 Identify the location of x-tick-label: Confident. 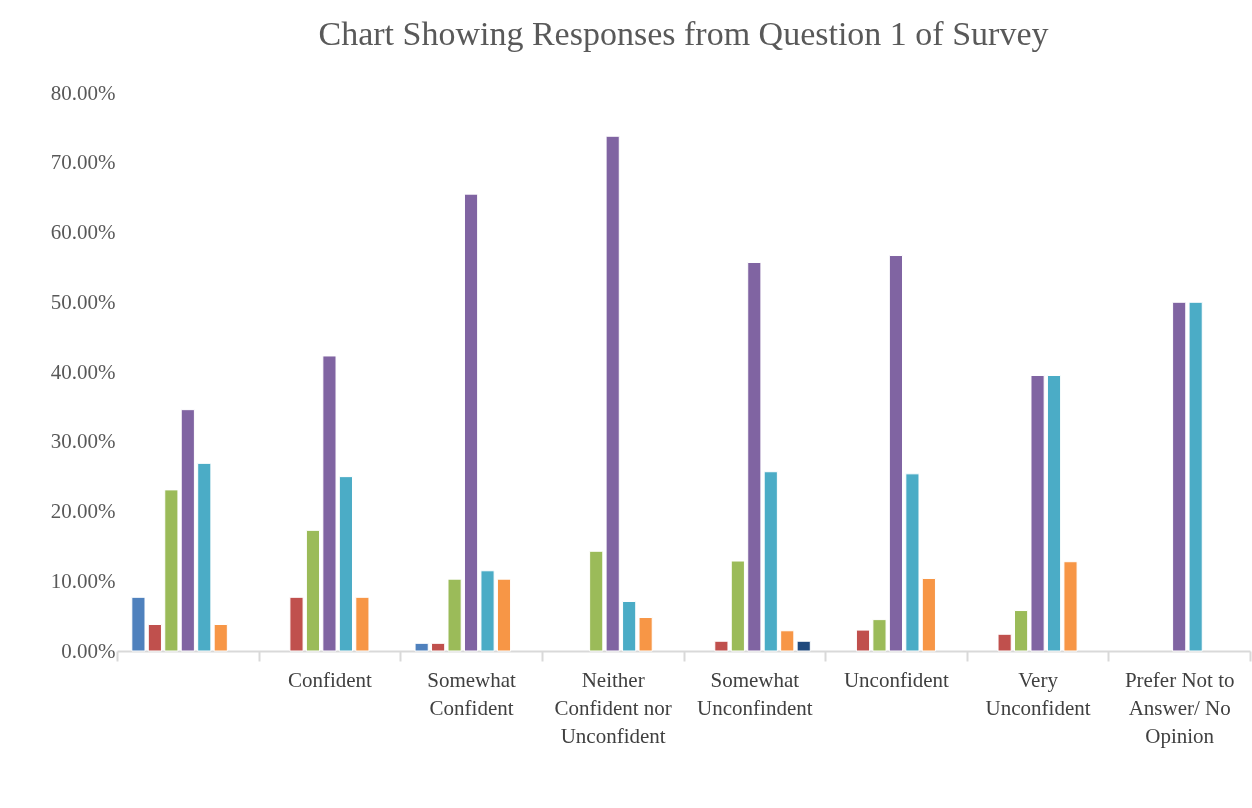
(330, 679).